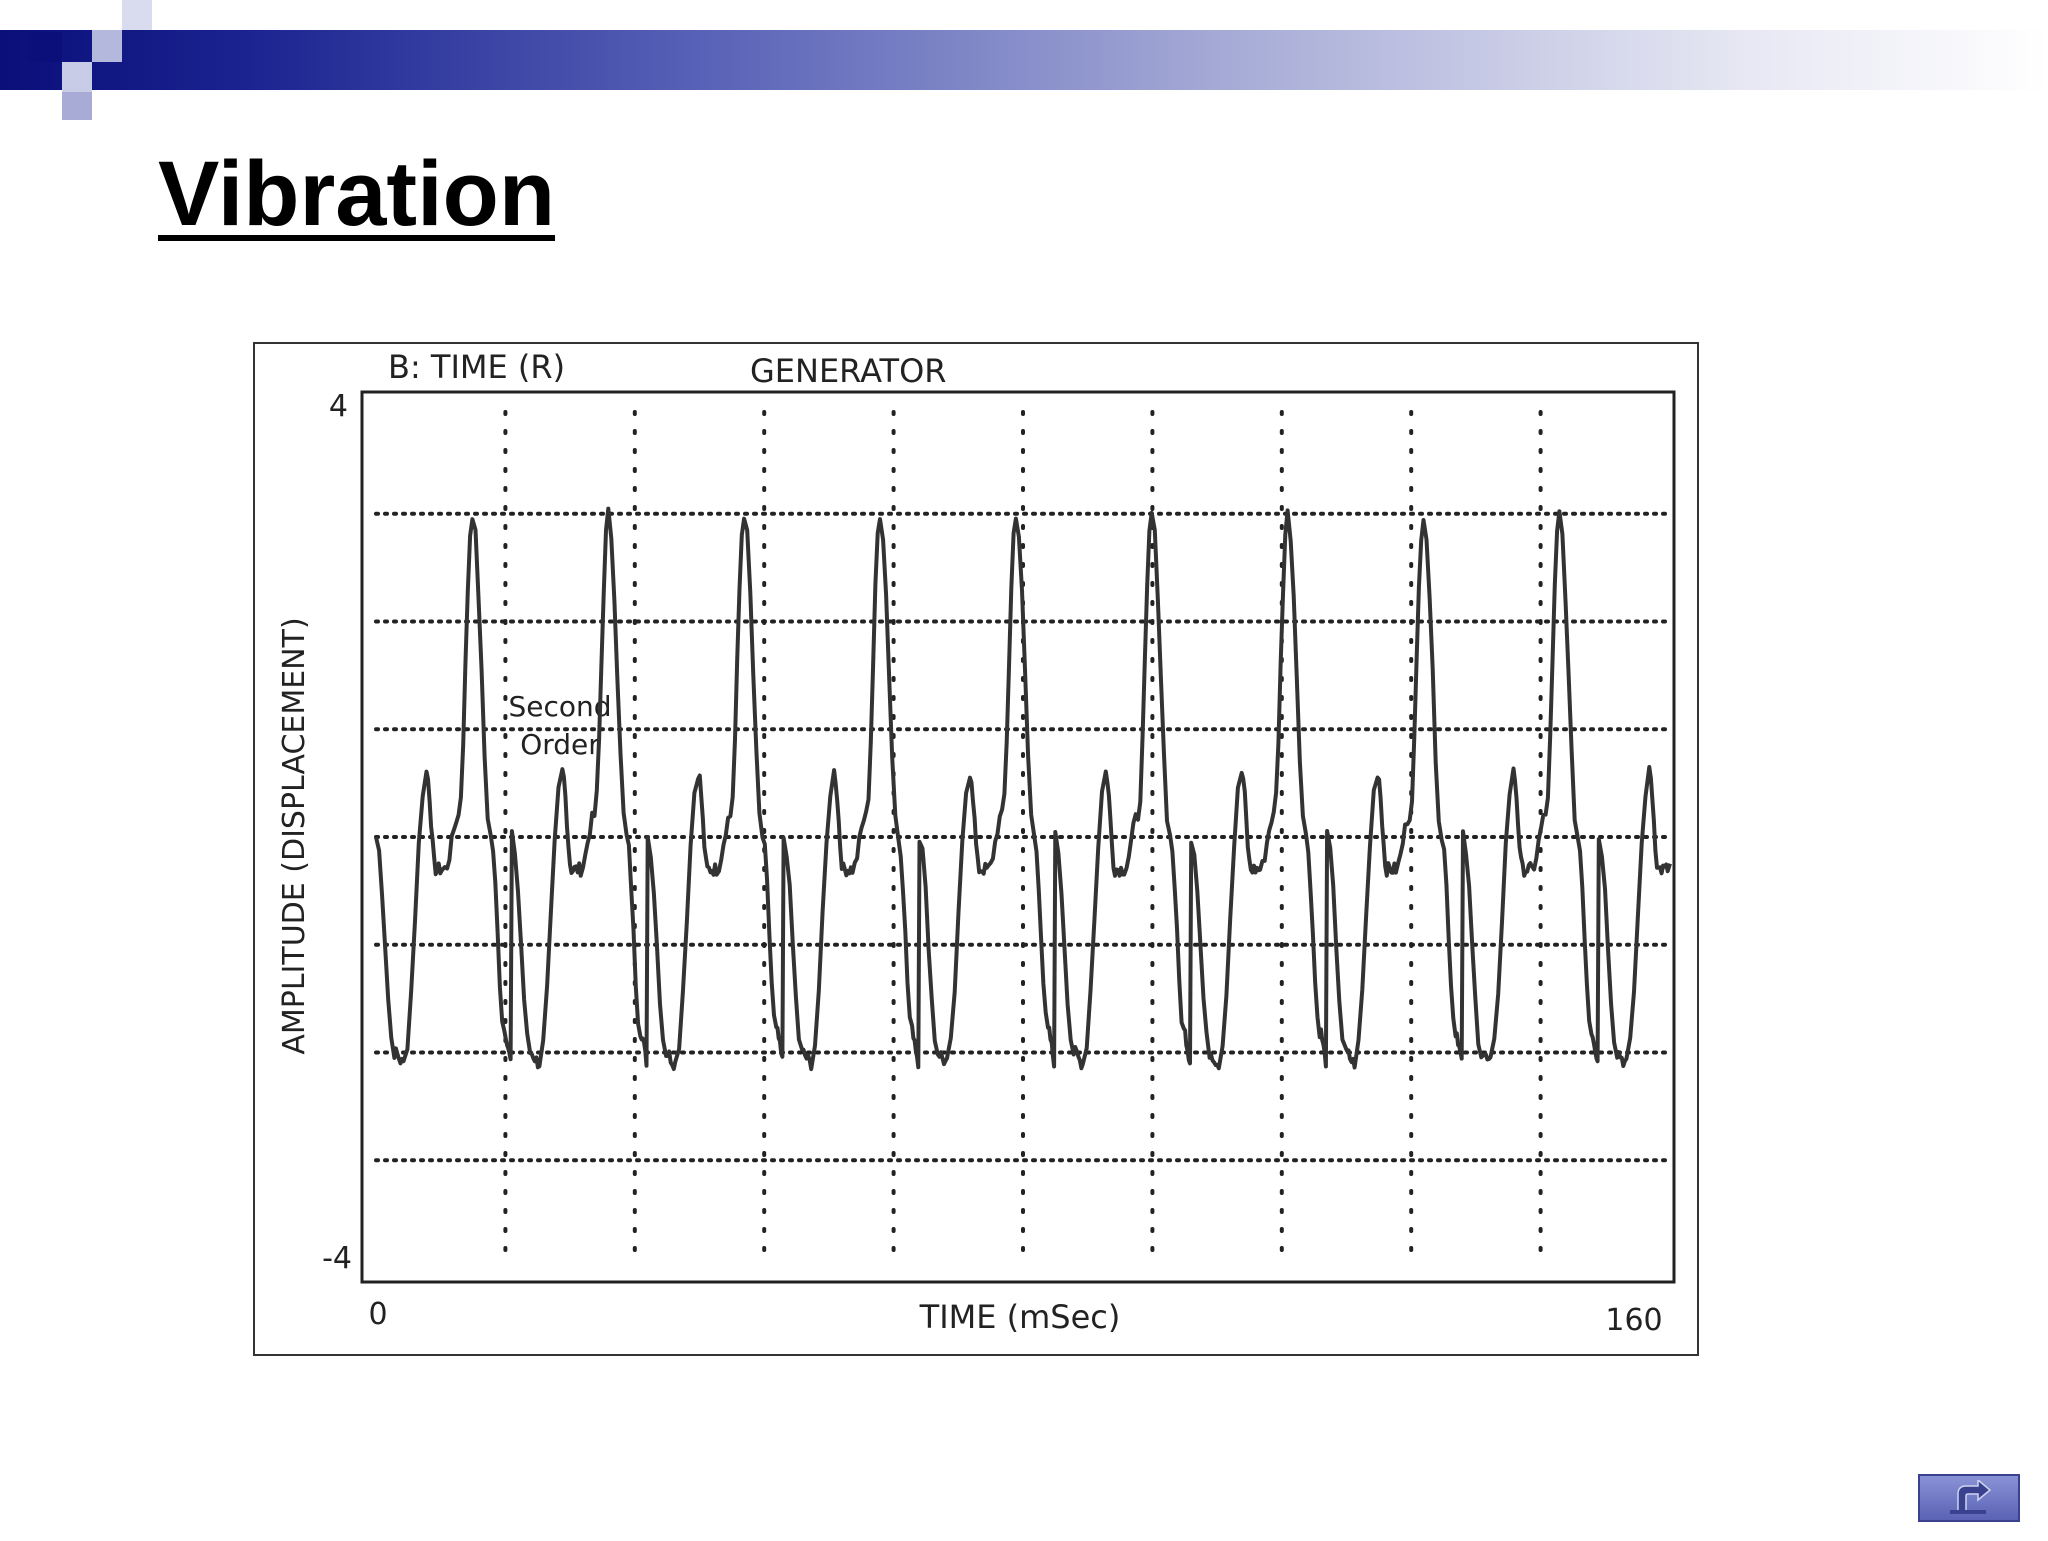  Describe the element at coordinates (45, 47) in the screenshot. I see `header-square-dark` at that location.